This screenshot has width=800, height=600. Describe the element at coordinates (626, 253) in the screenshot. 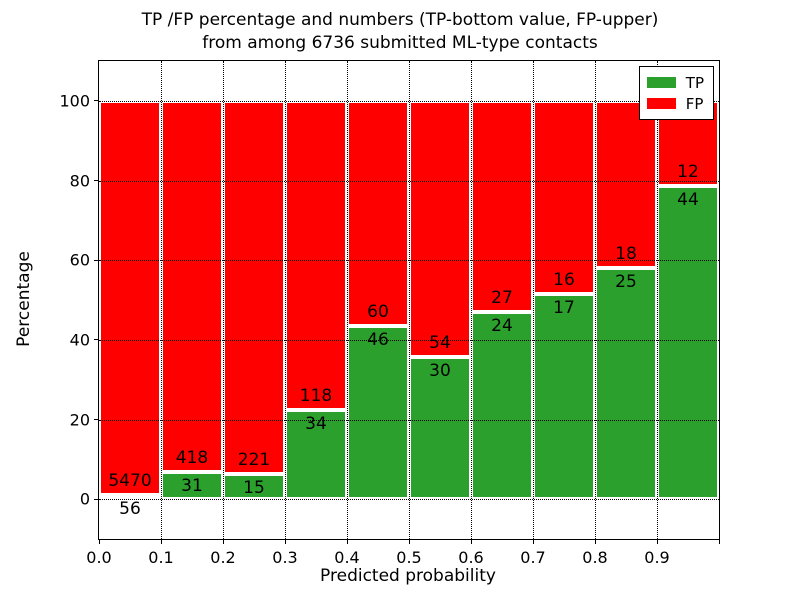

I see `fp-count-label: 18` at that location.